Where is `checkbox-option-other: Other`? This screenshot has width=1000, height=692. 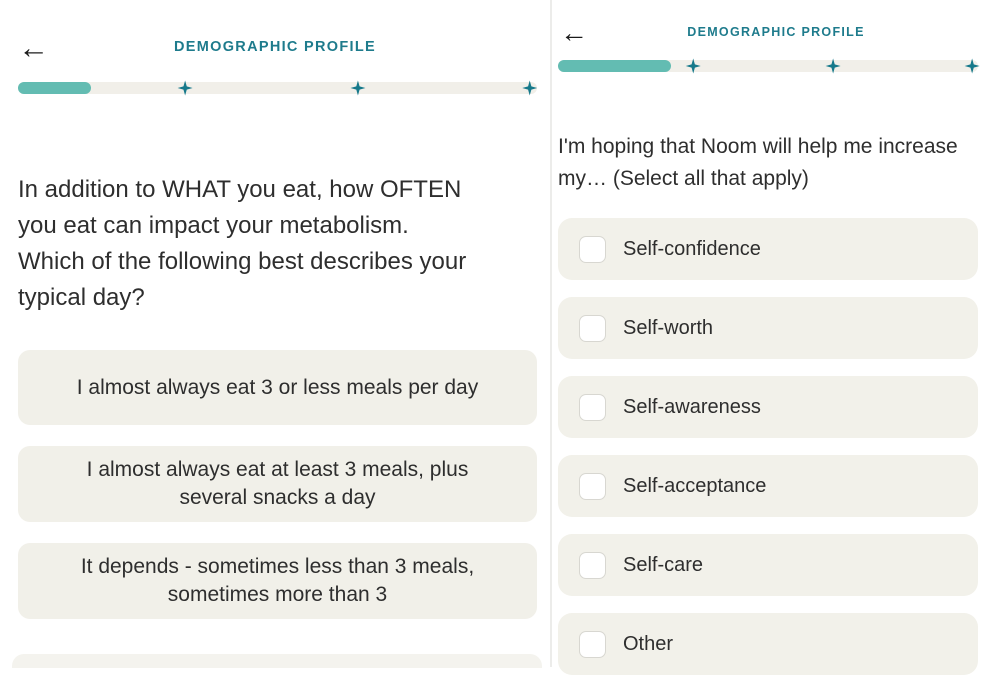 checkbox-option-other: Other is located at coordinates (768, 644).